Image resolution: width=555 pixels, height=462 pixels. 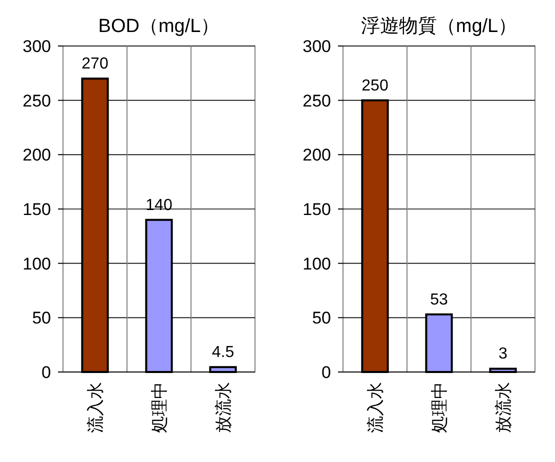 What do you see at coordinates (375, 85) in the screenshot?
I see `data-label: 250` at bounding box center [375, 85].